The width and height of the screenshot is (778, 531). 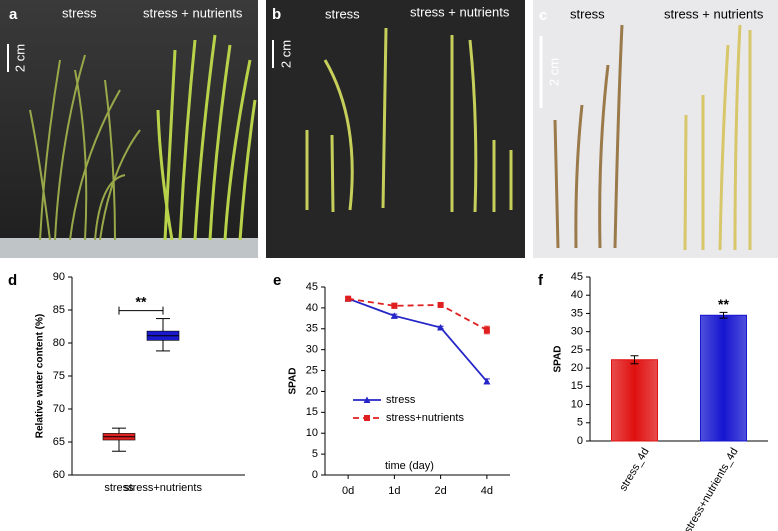 I want to click on panel-label: f, so click(x=541, y=280).